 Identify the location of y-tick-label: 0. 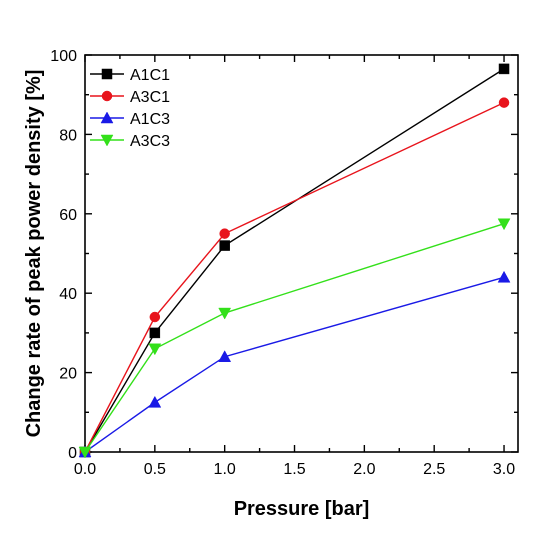
(72, 453).